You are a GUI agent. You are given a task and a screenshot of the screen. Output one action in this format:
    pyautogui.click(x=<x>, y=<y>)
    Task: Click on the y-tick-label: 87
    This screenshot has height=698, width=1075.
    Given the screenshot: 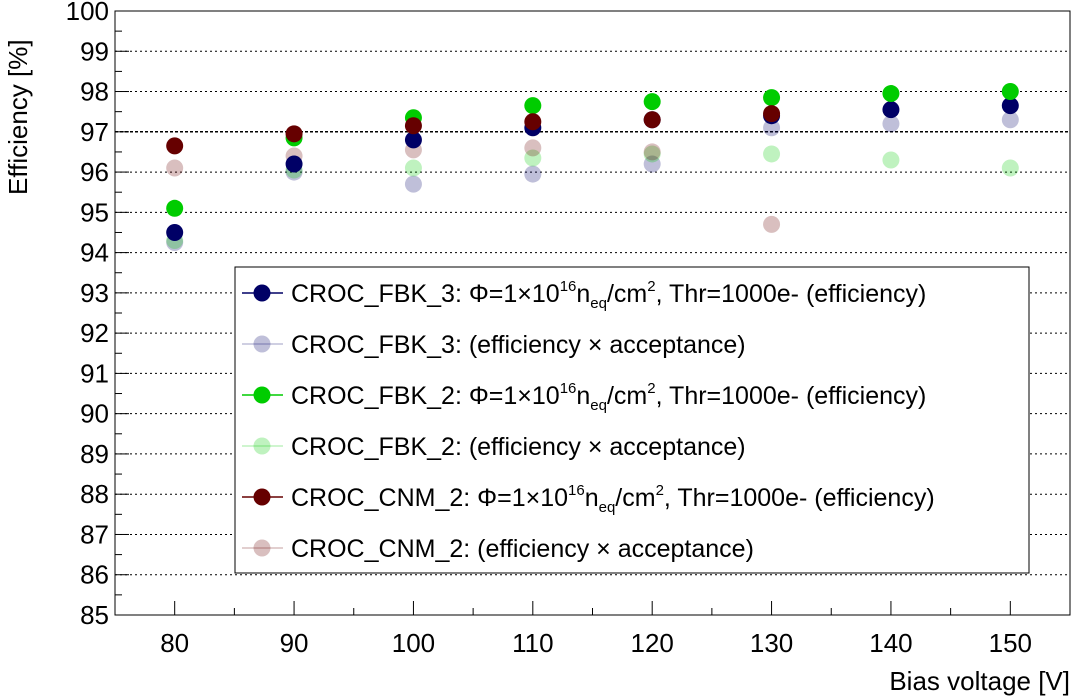 What is the action you would take?
    pyautogui.click(x=94, y=534)
    